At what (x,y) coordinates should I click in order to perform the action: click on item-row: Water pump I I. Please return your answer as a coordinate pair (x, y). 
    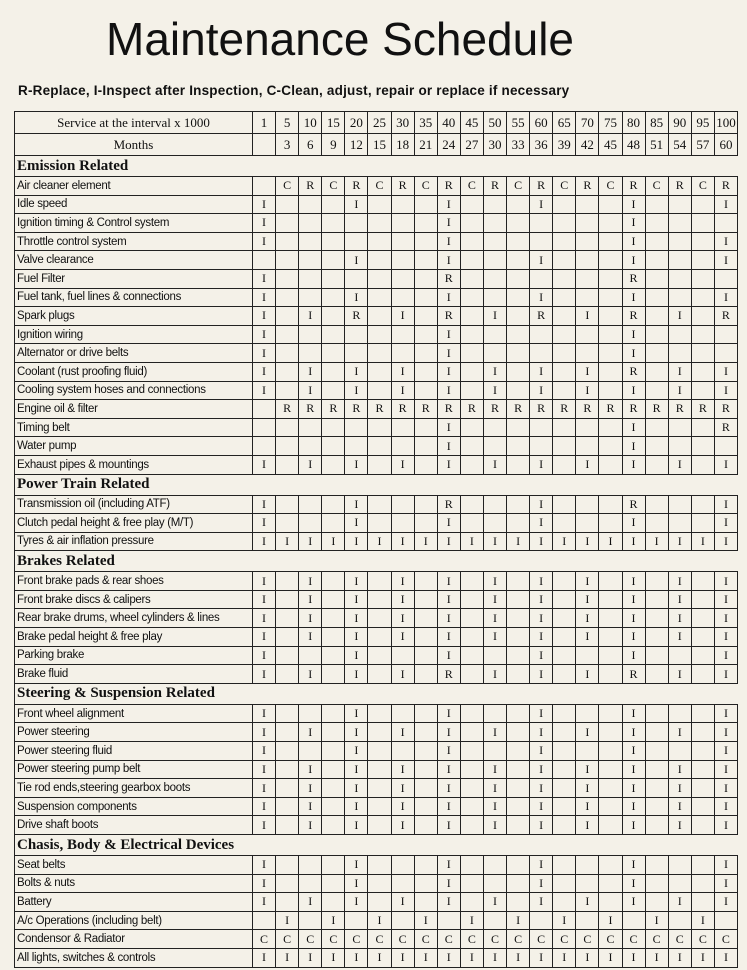
    Looking at the image, I should click on (376, 446).